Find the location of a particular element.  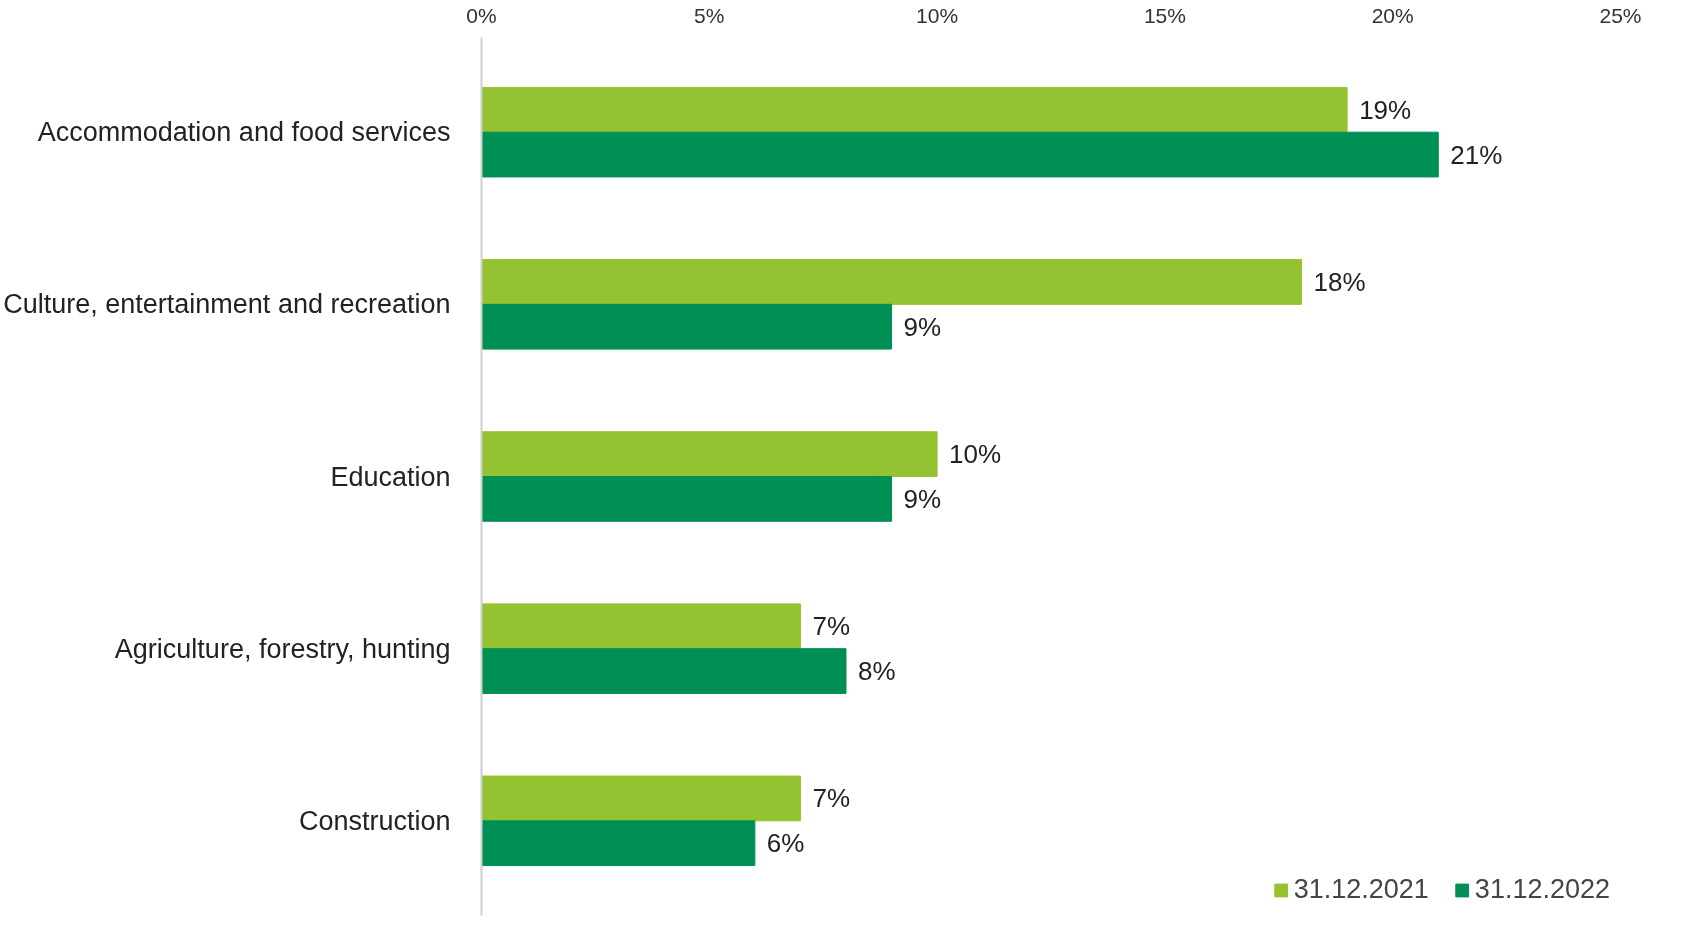

data-label: 18% is located at coordinates (1339, 281).